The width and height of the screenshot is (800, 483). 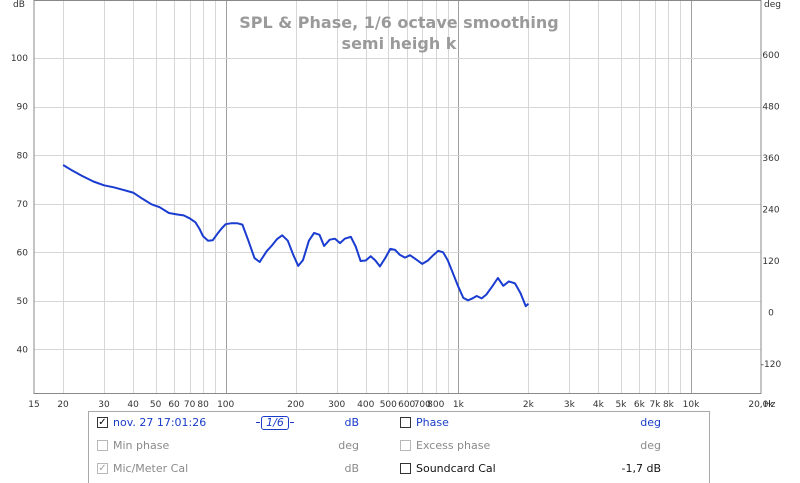 What do you see at coordinates (23, 253) in the screenshot?
I see `y-tick-label: 60` at bounding box center [23, 253].